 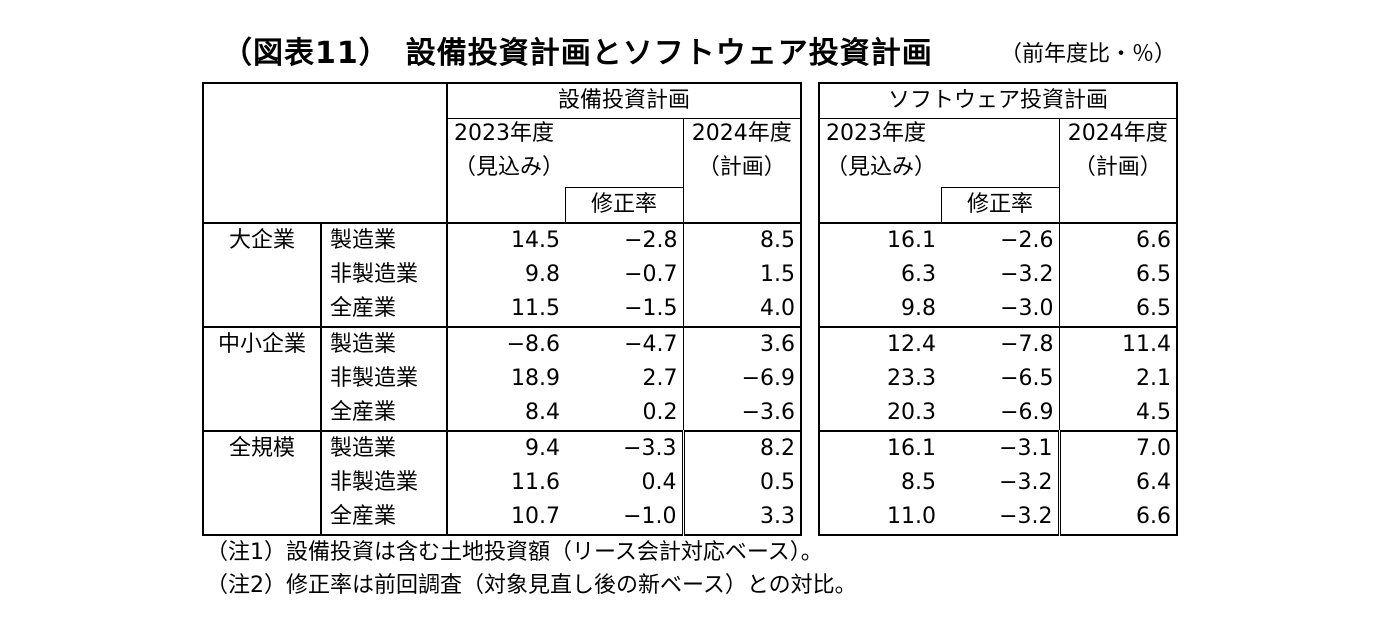 What do you see at coordinates (742, 275) in the screenshot?
I see `capex-fy2024-value: 1.5` at bounding box center [742, 275].